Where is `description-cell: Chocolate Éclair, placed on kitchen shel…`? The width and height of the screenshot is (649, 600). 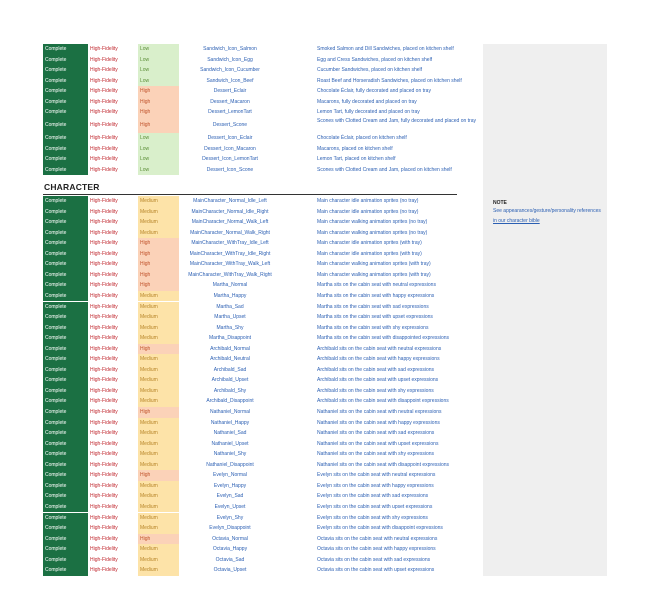 description-cell: Chocolate Éclair, placed on kitchen shel… is located at coordinates (362, 138).